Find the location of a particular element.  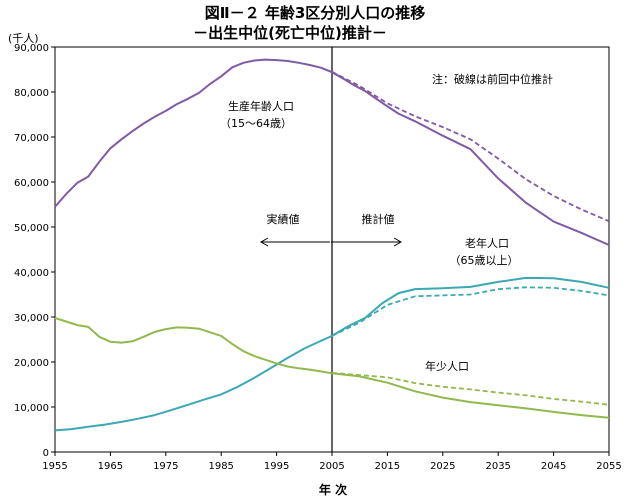

series-label-youth: 年少人口 is located at coordinates (447, 366).